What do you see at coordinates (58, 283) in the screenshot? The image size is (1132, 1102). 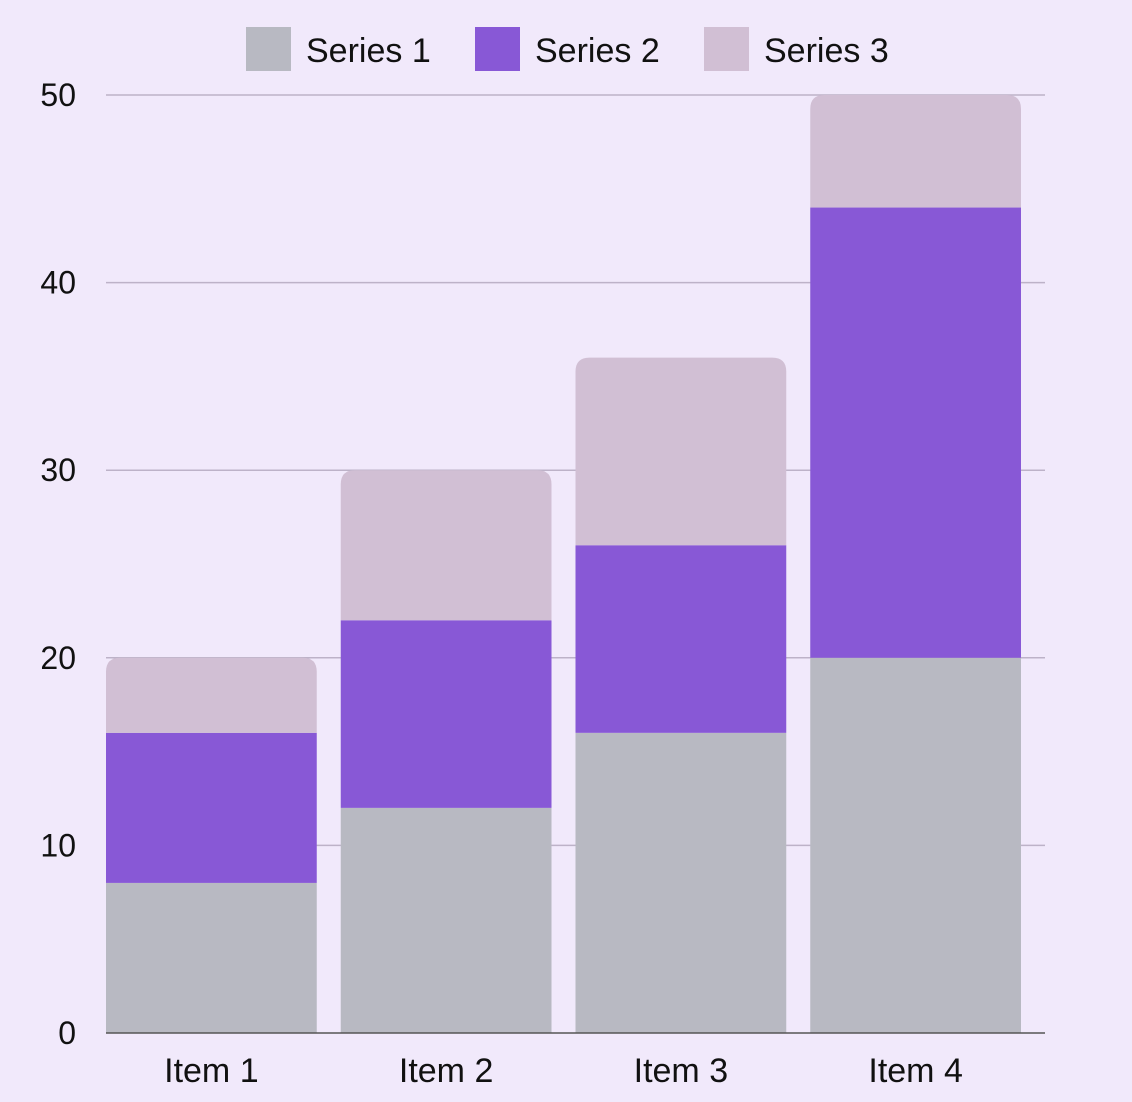 I see `y-tick-label: 40` at bounding box center [58, 283].